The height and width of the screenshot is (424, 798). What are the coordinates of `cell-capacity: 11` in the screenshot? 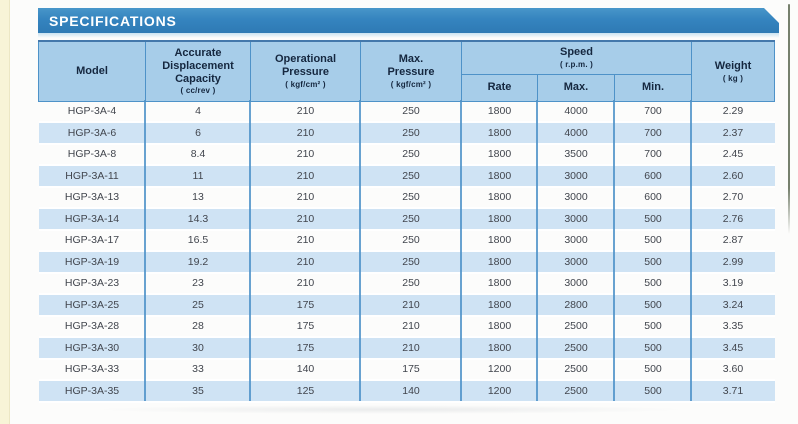 It's located at (198, 176).